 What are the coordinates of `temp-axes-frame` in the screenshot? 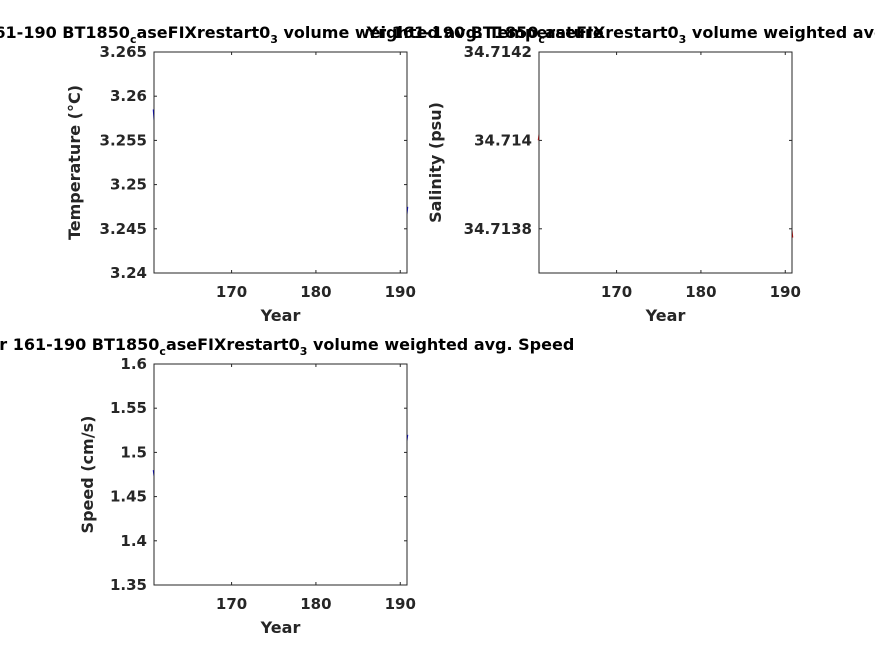 It's located at (280, 162).